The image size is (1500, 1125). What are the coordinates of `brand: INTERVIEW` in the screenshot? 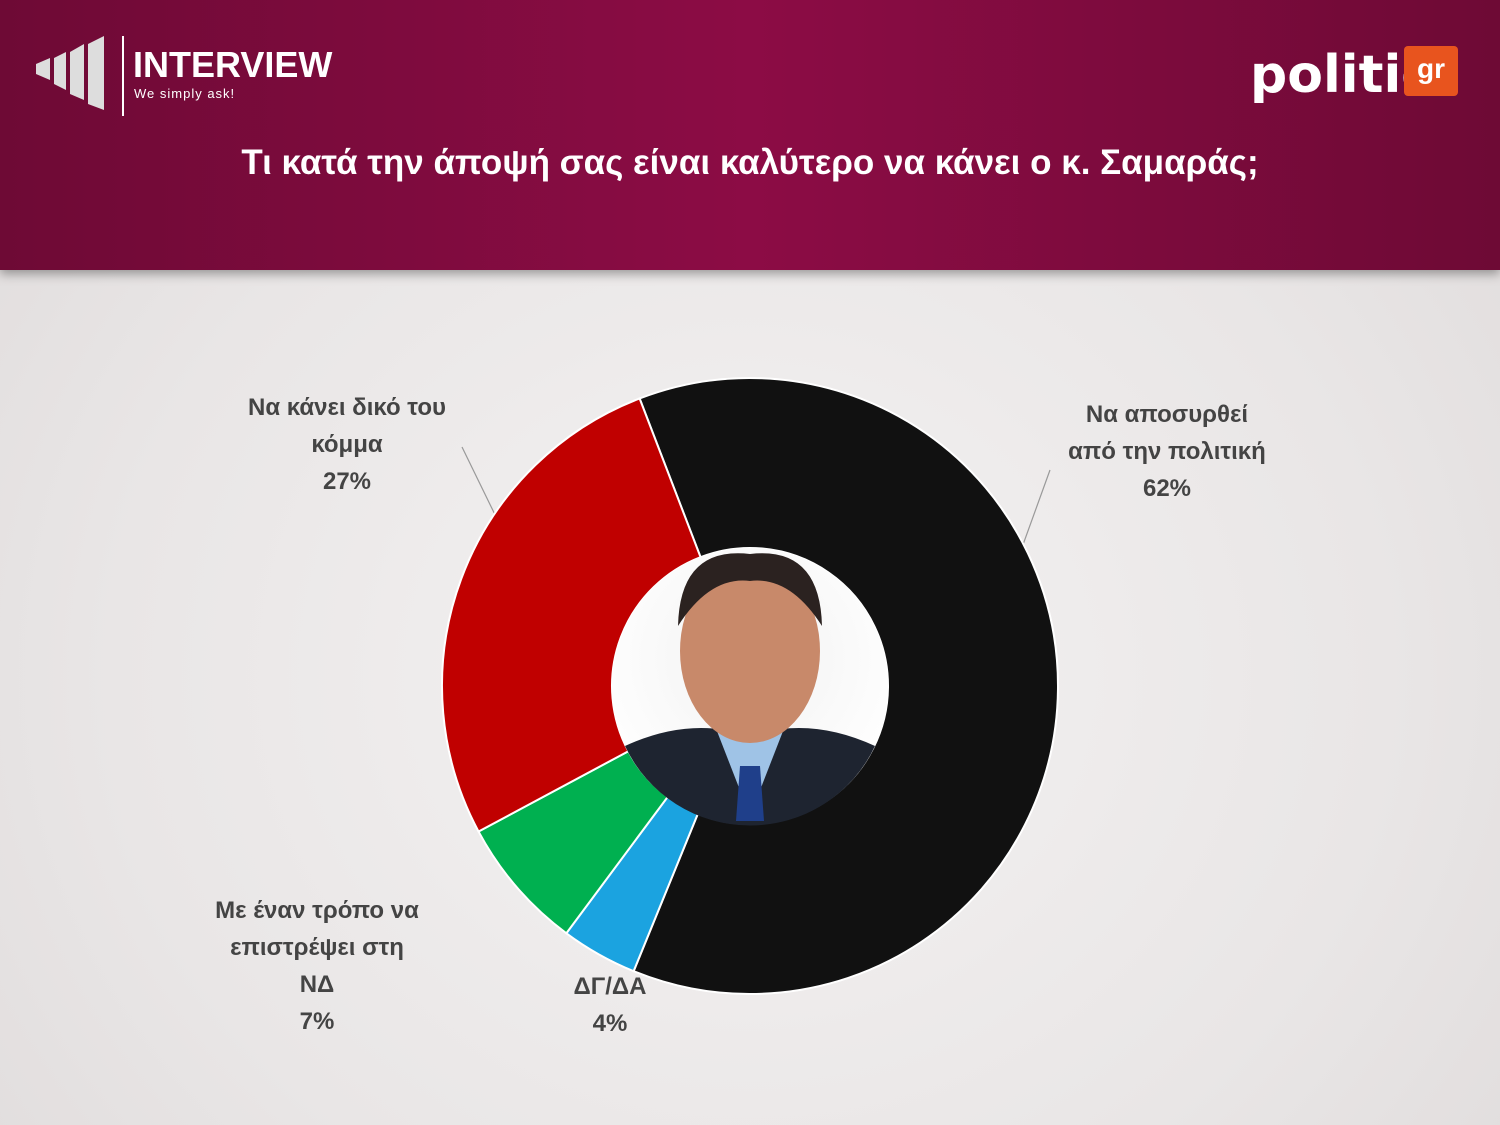 It's located at (232, 64).